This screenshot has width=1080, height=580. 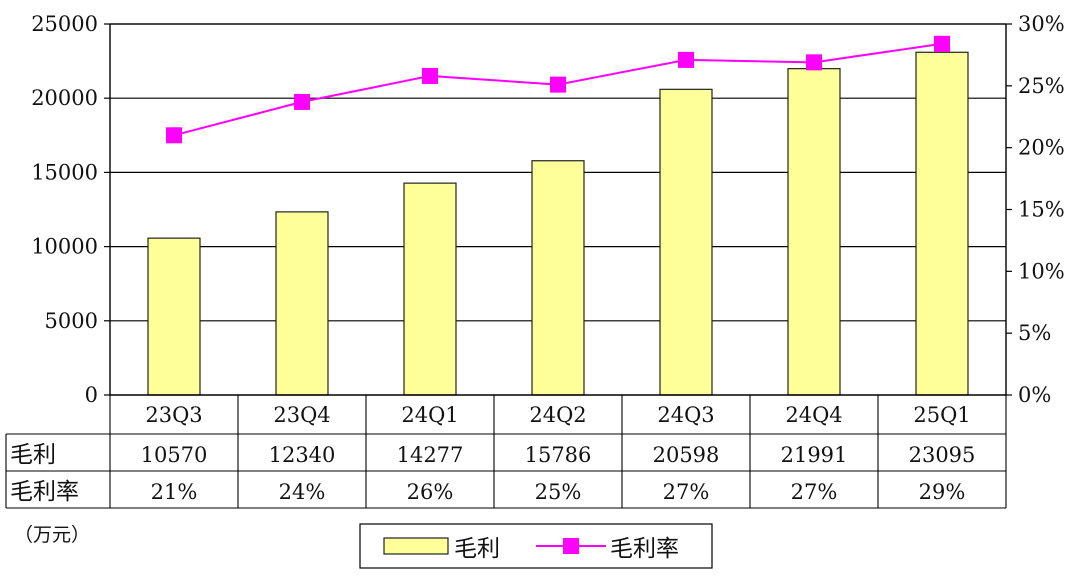 What do you see at coordinates (174, 492) in the screenshot?
I see `table-cell-1-0: 21%` at bounding box center [174, 492].